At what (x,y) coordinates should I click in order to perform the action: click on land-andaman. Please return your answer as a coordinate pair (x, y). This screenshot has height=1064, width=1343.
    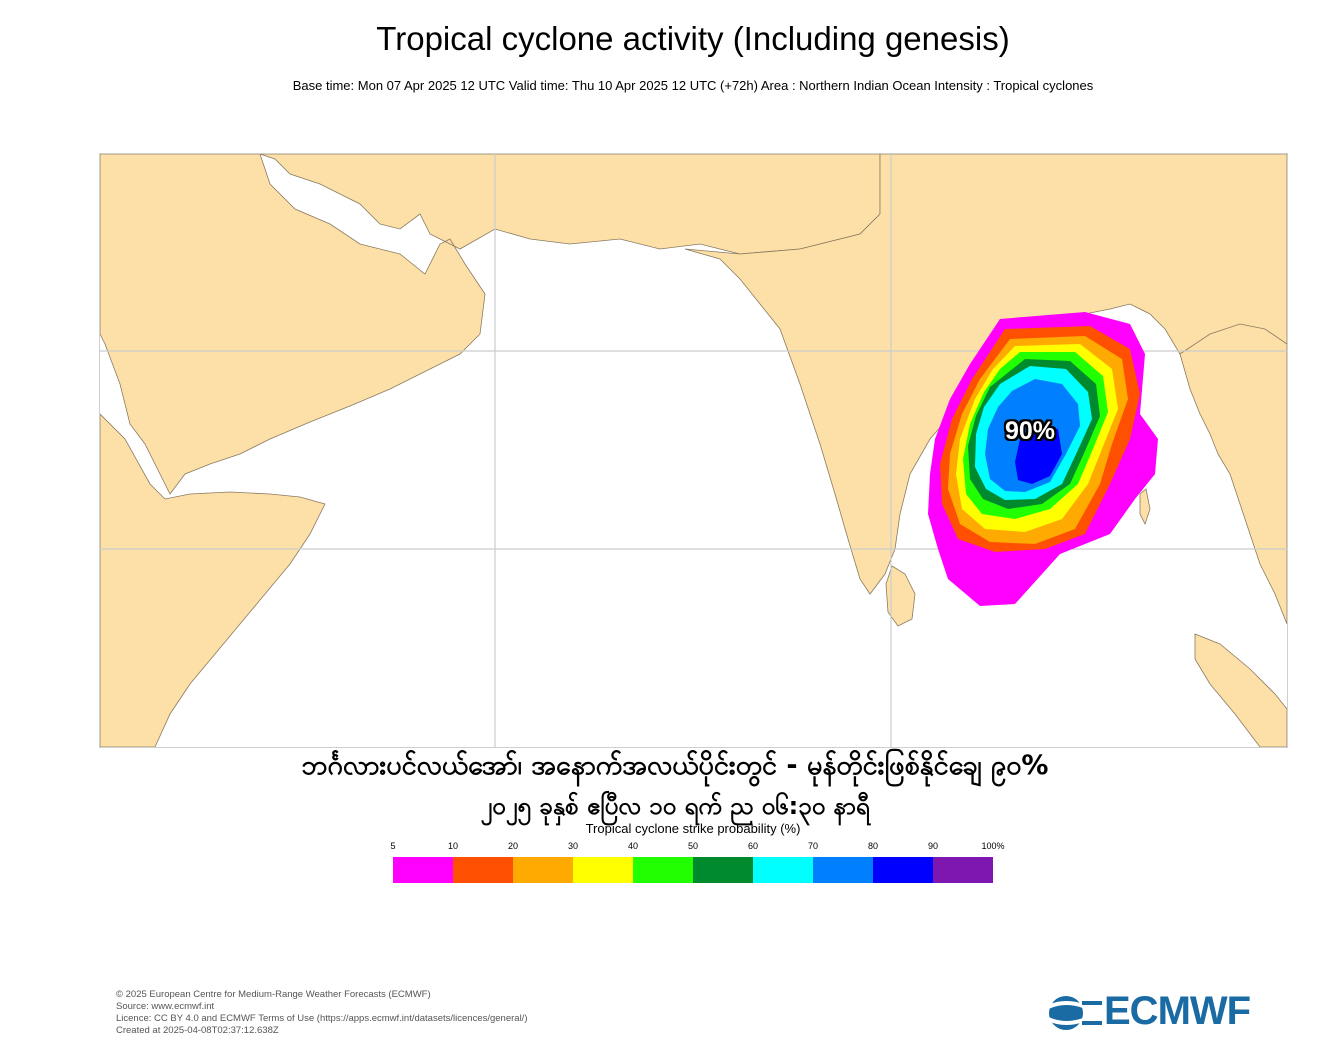
    Looking at the image, I should click on (1145, 507).